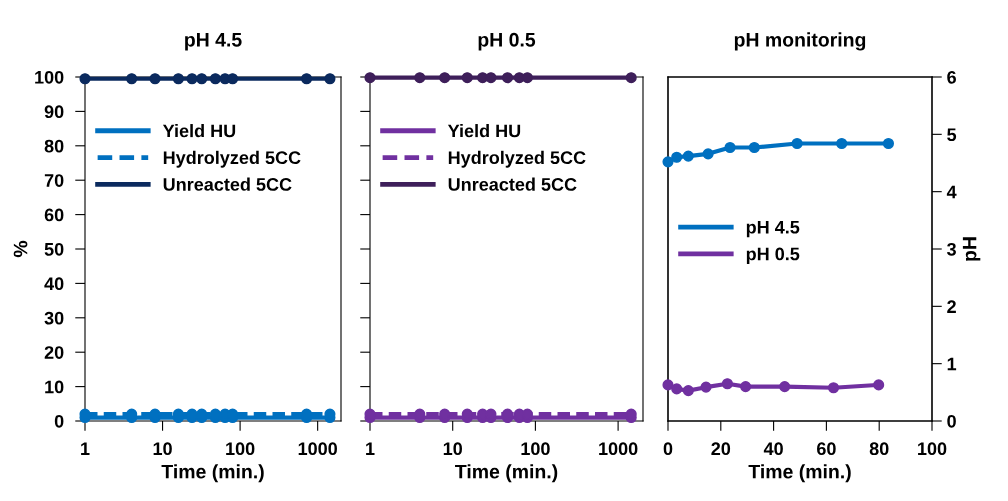 This screenshot has width=1008, height=501. Describe the element at coordinates (951, 249) in the screenshot. I see `y2-tick-label: 3` at that location.